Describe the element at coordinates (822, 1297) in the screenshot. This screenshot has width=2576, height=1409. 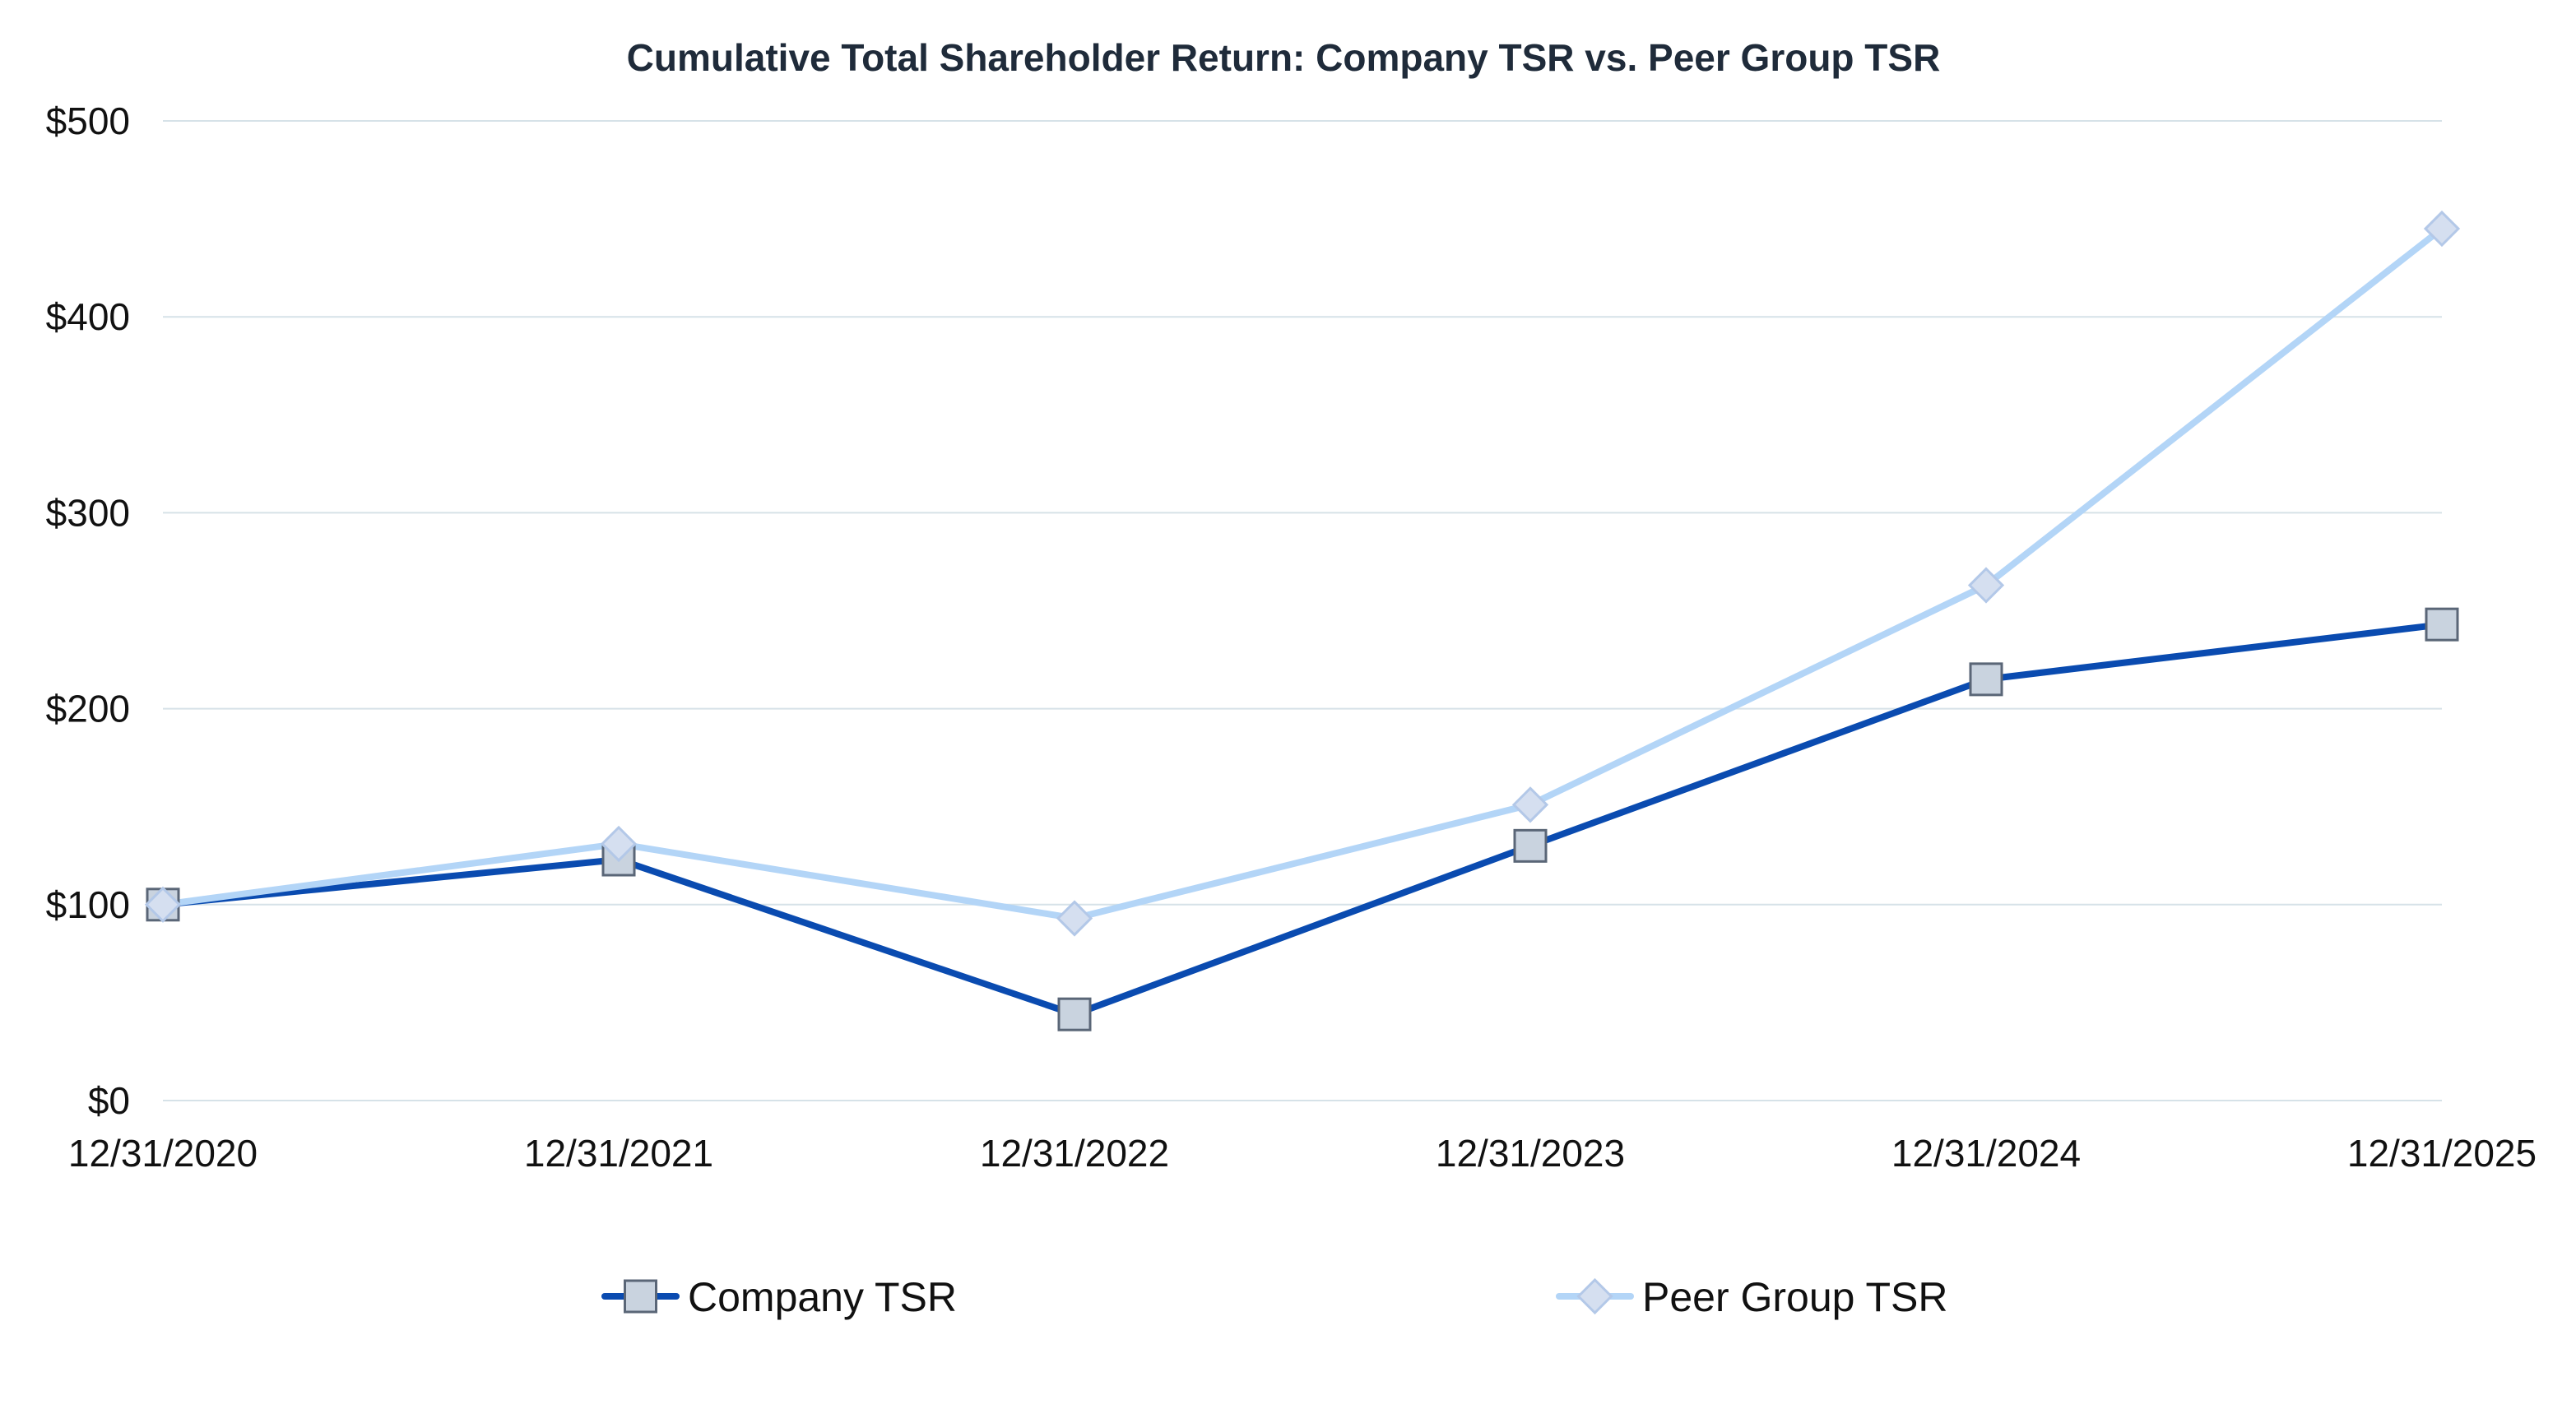
I see `legend-label: Company TSR` at that location.